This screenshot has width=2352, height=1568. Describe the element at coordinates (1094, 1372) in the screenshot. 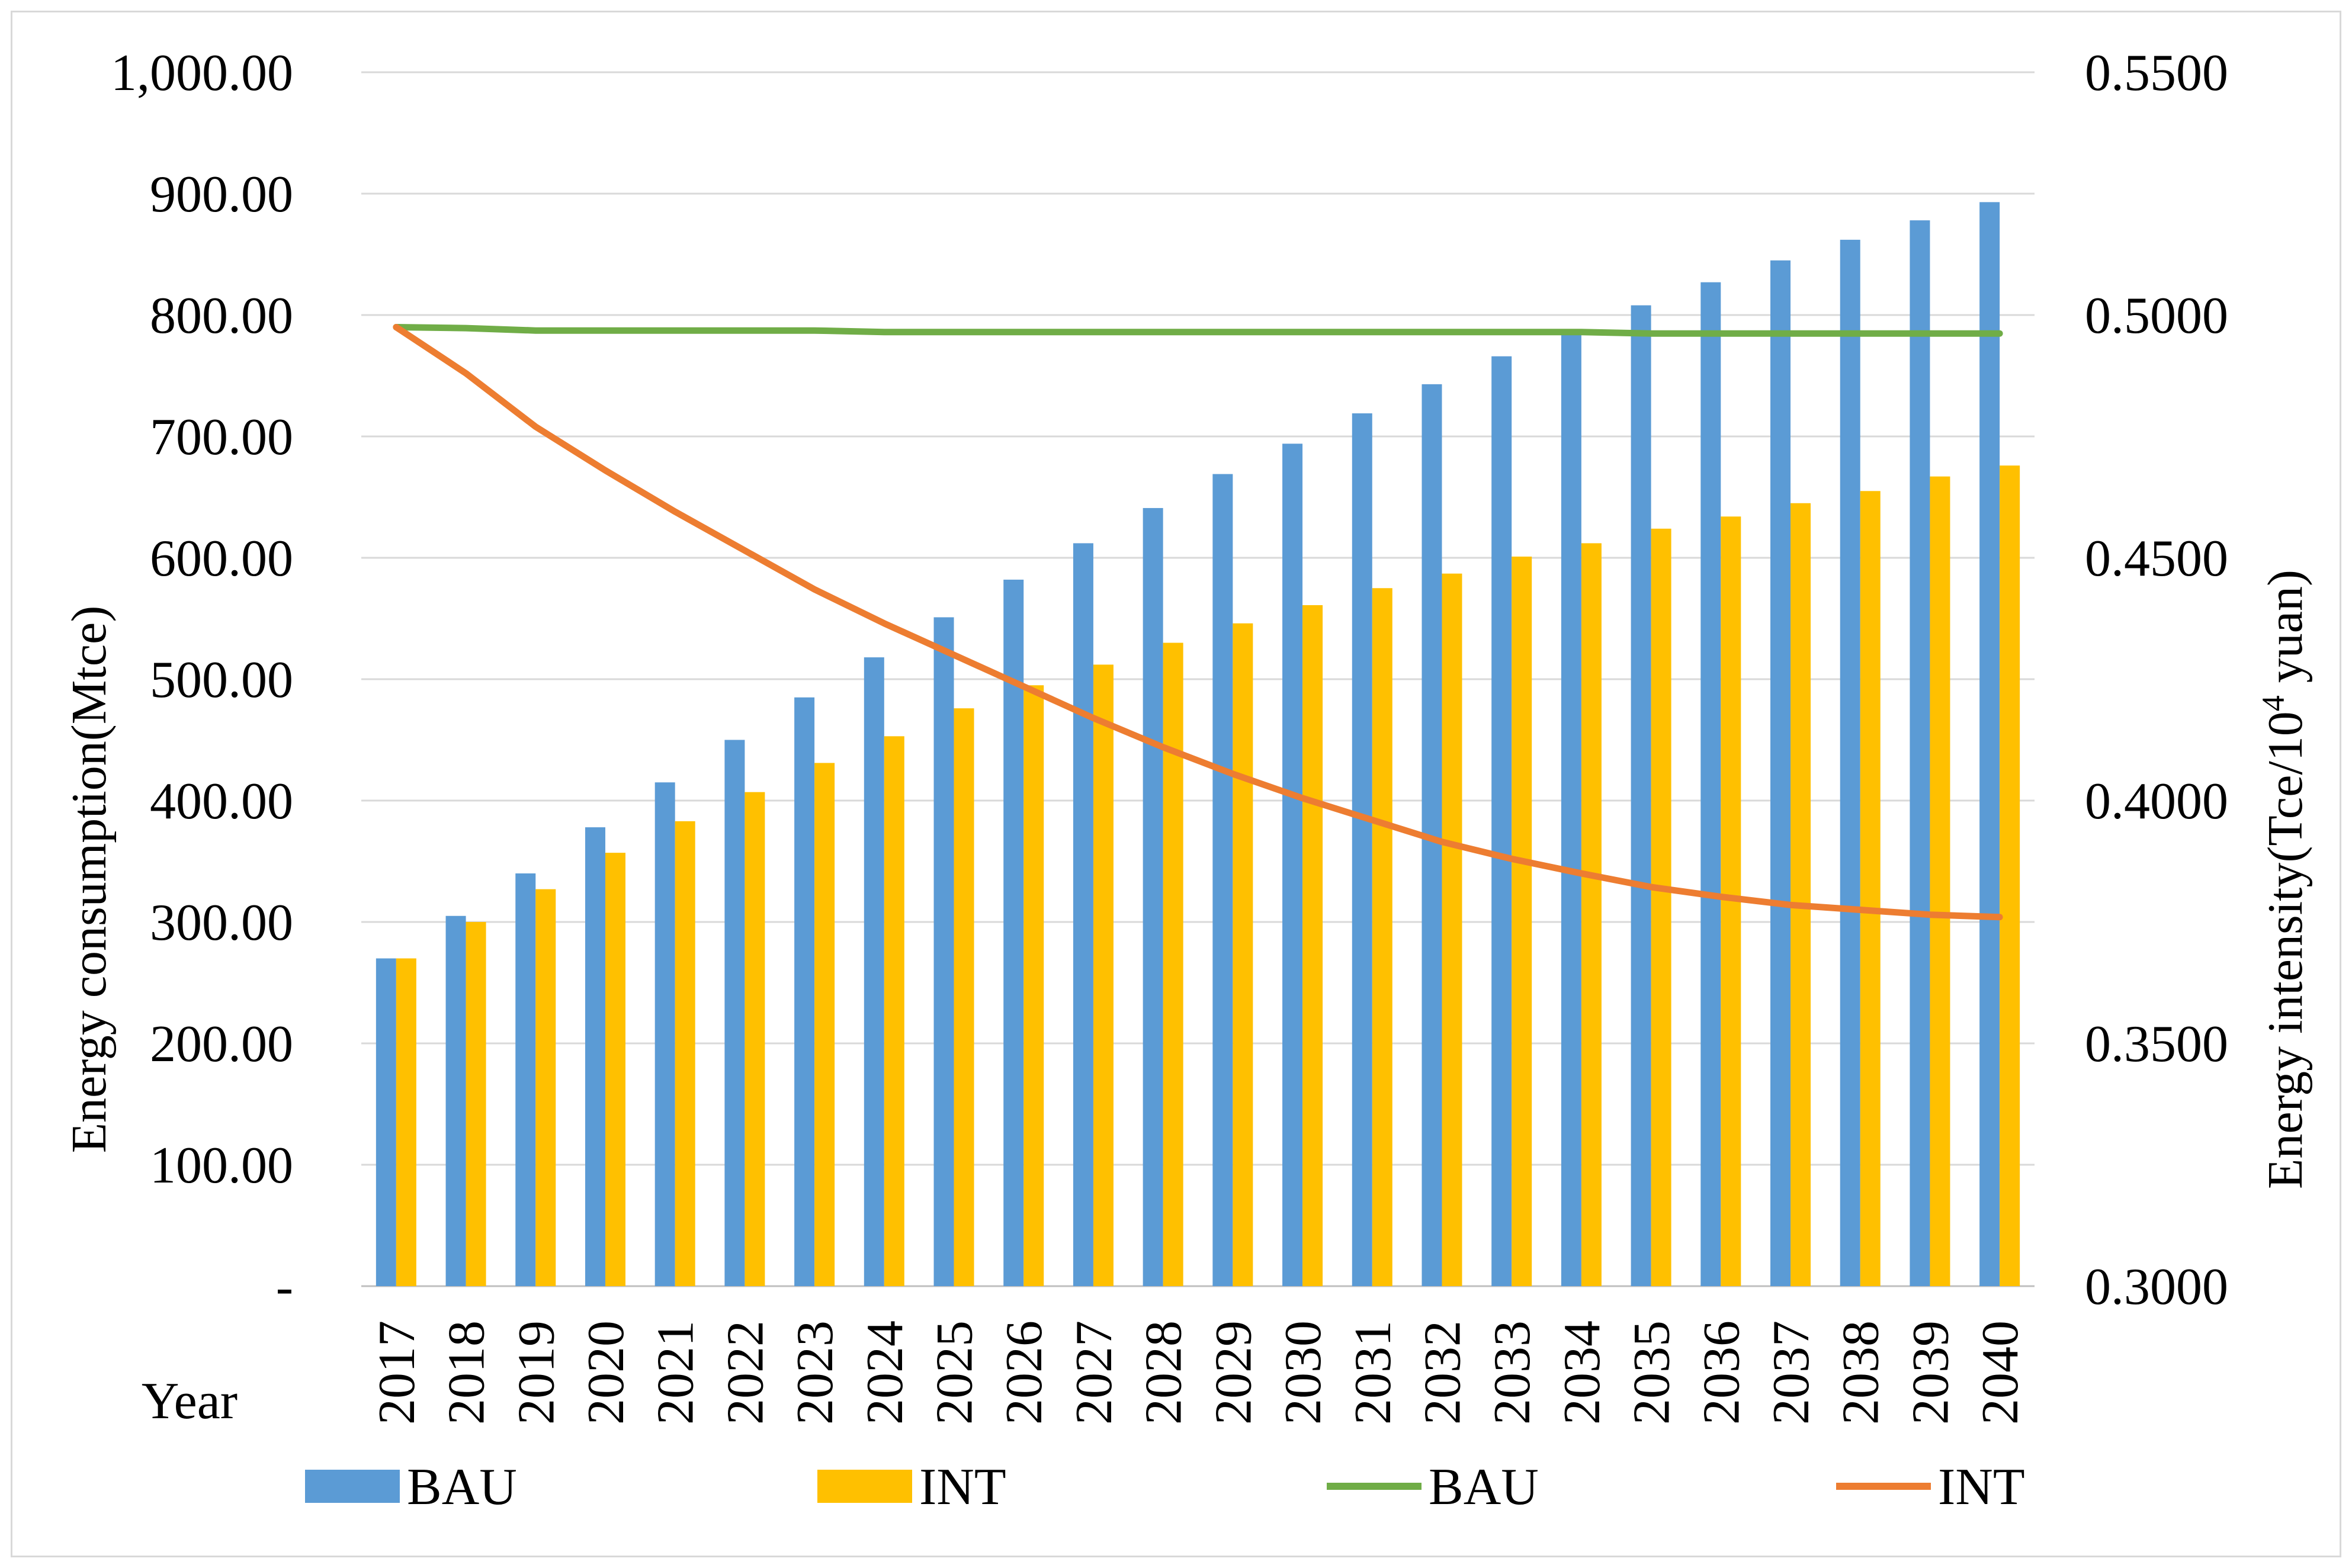

I see `x-tick-label: 2027` at that location.